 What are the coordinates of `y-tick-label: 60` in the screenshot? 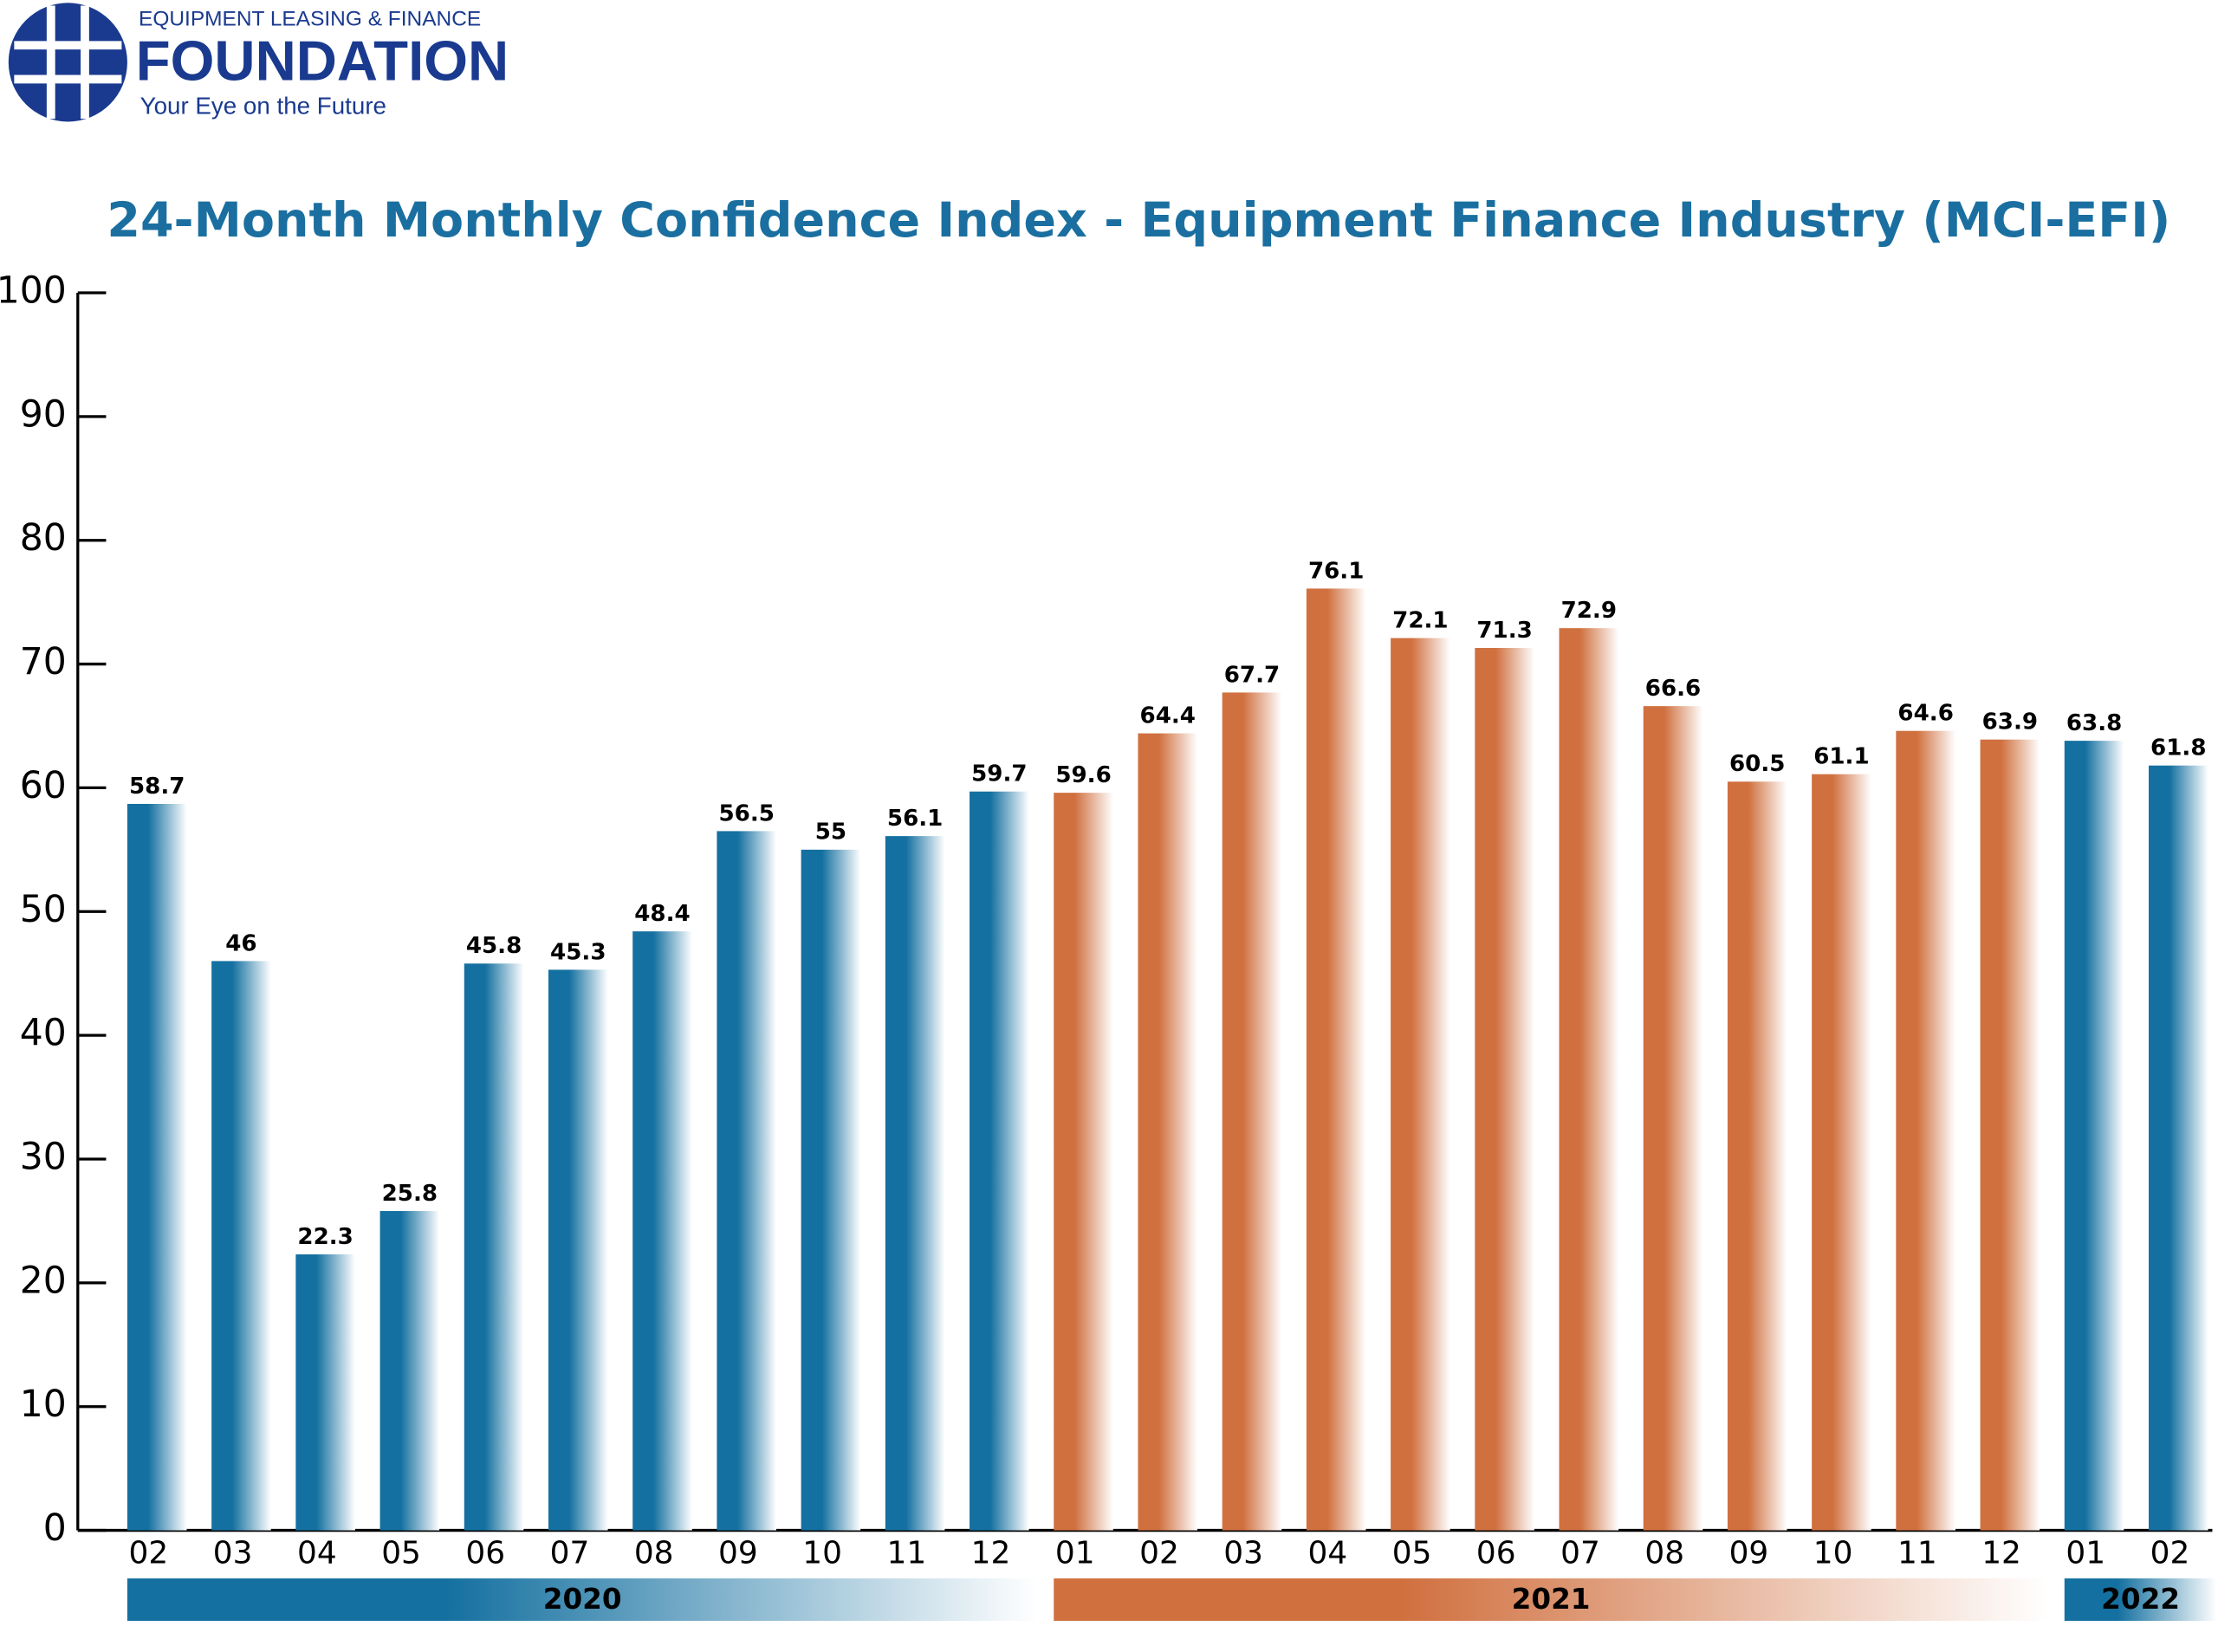 It's located at (43, 786).